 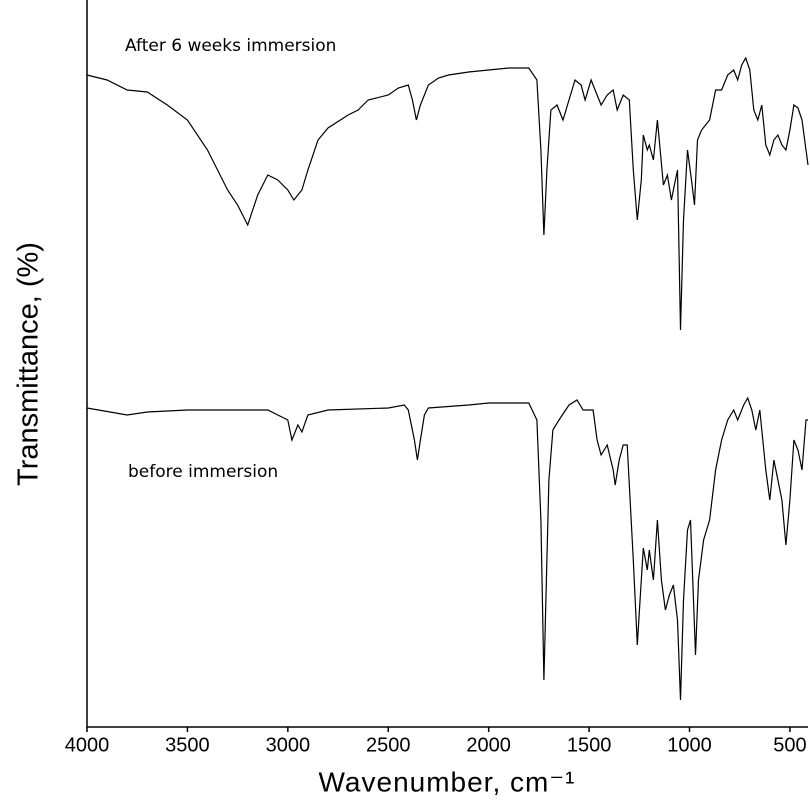 I want to click on x-tick-label: 1000, so click(x=689, y=745).